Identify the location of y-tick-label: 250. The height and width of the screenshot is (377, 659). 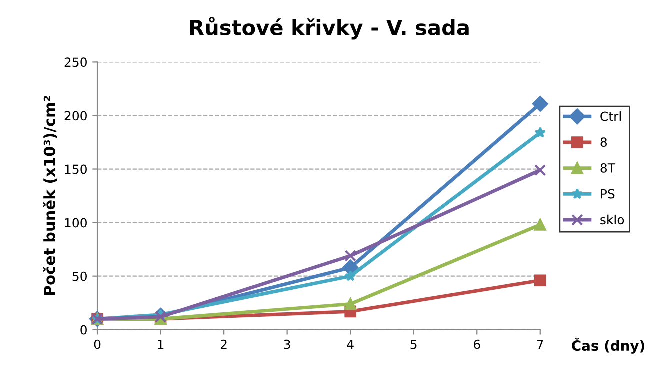
(75, 63).